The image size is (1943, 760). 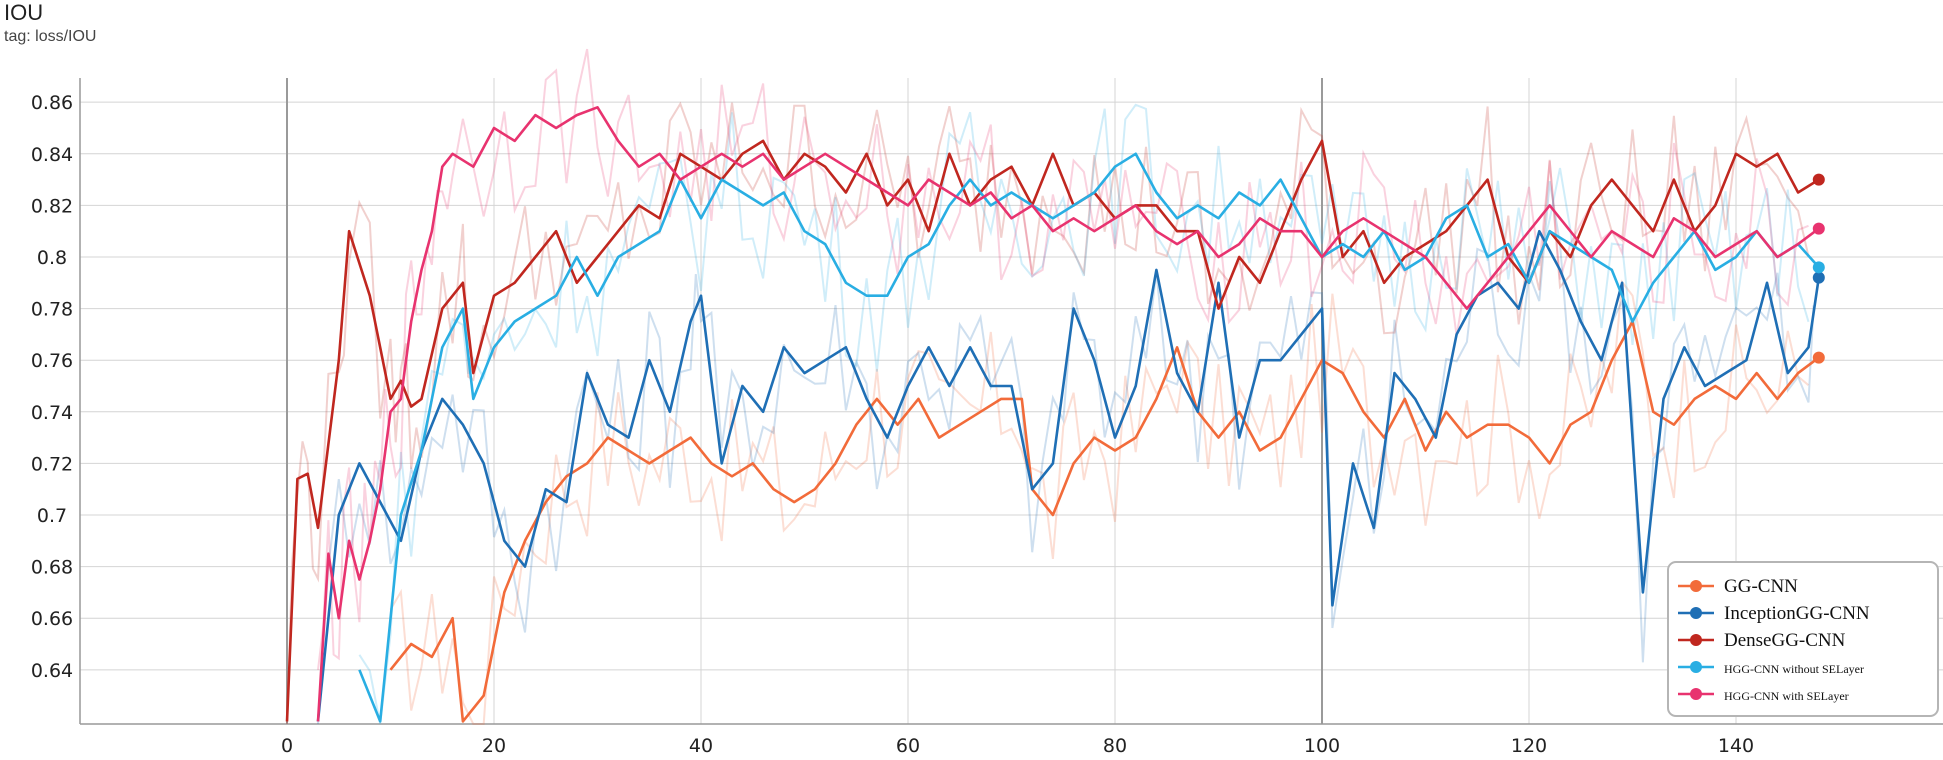 I want to click on x-tick-label: 60, so click(x=908, y=746).